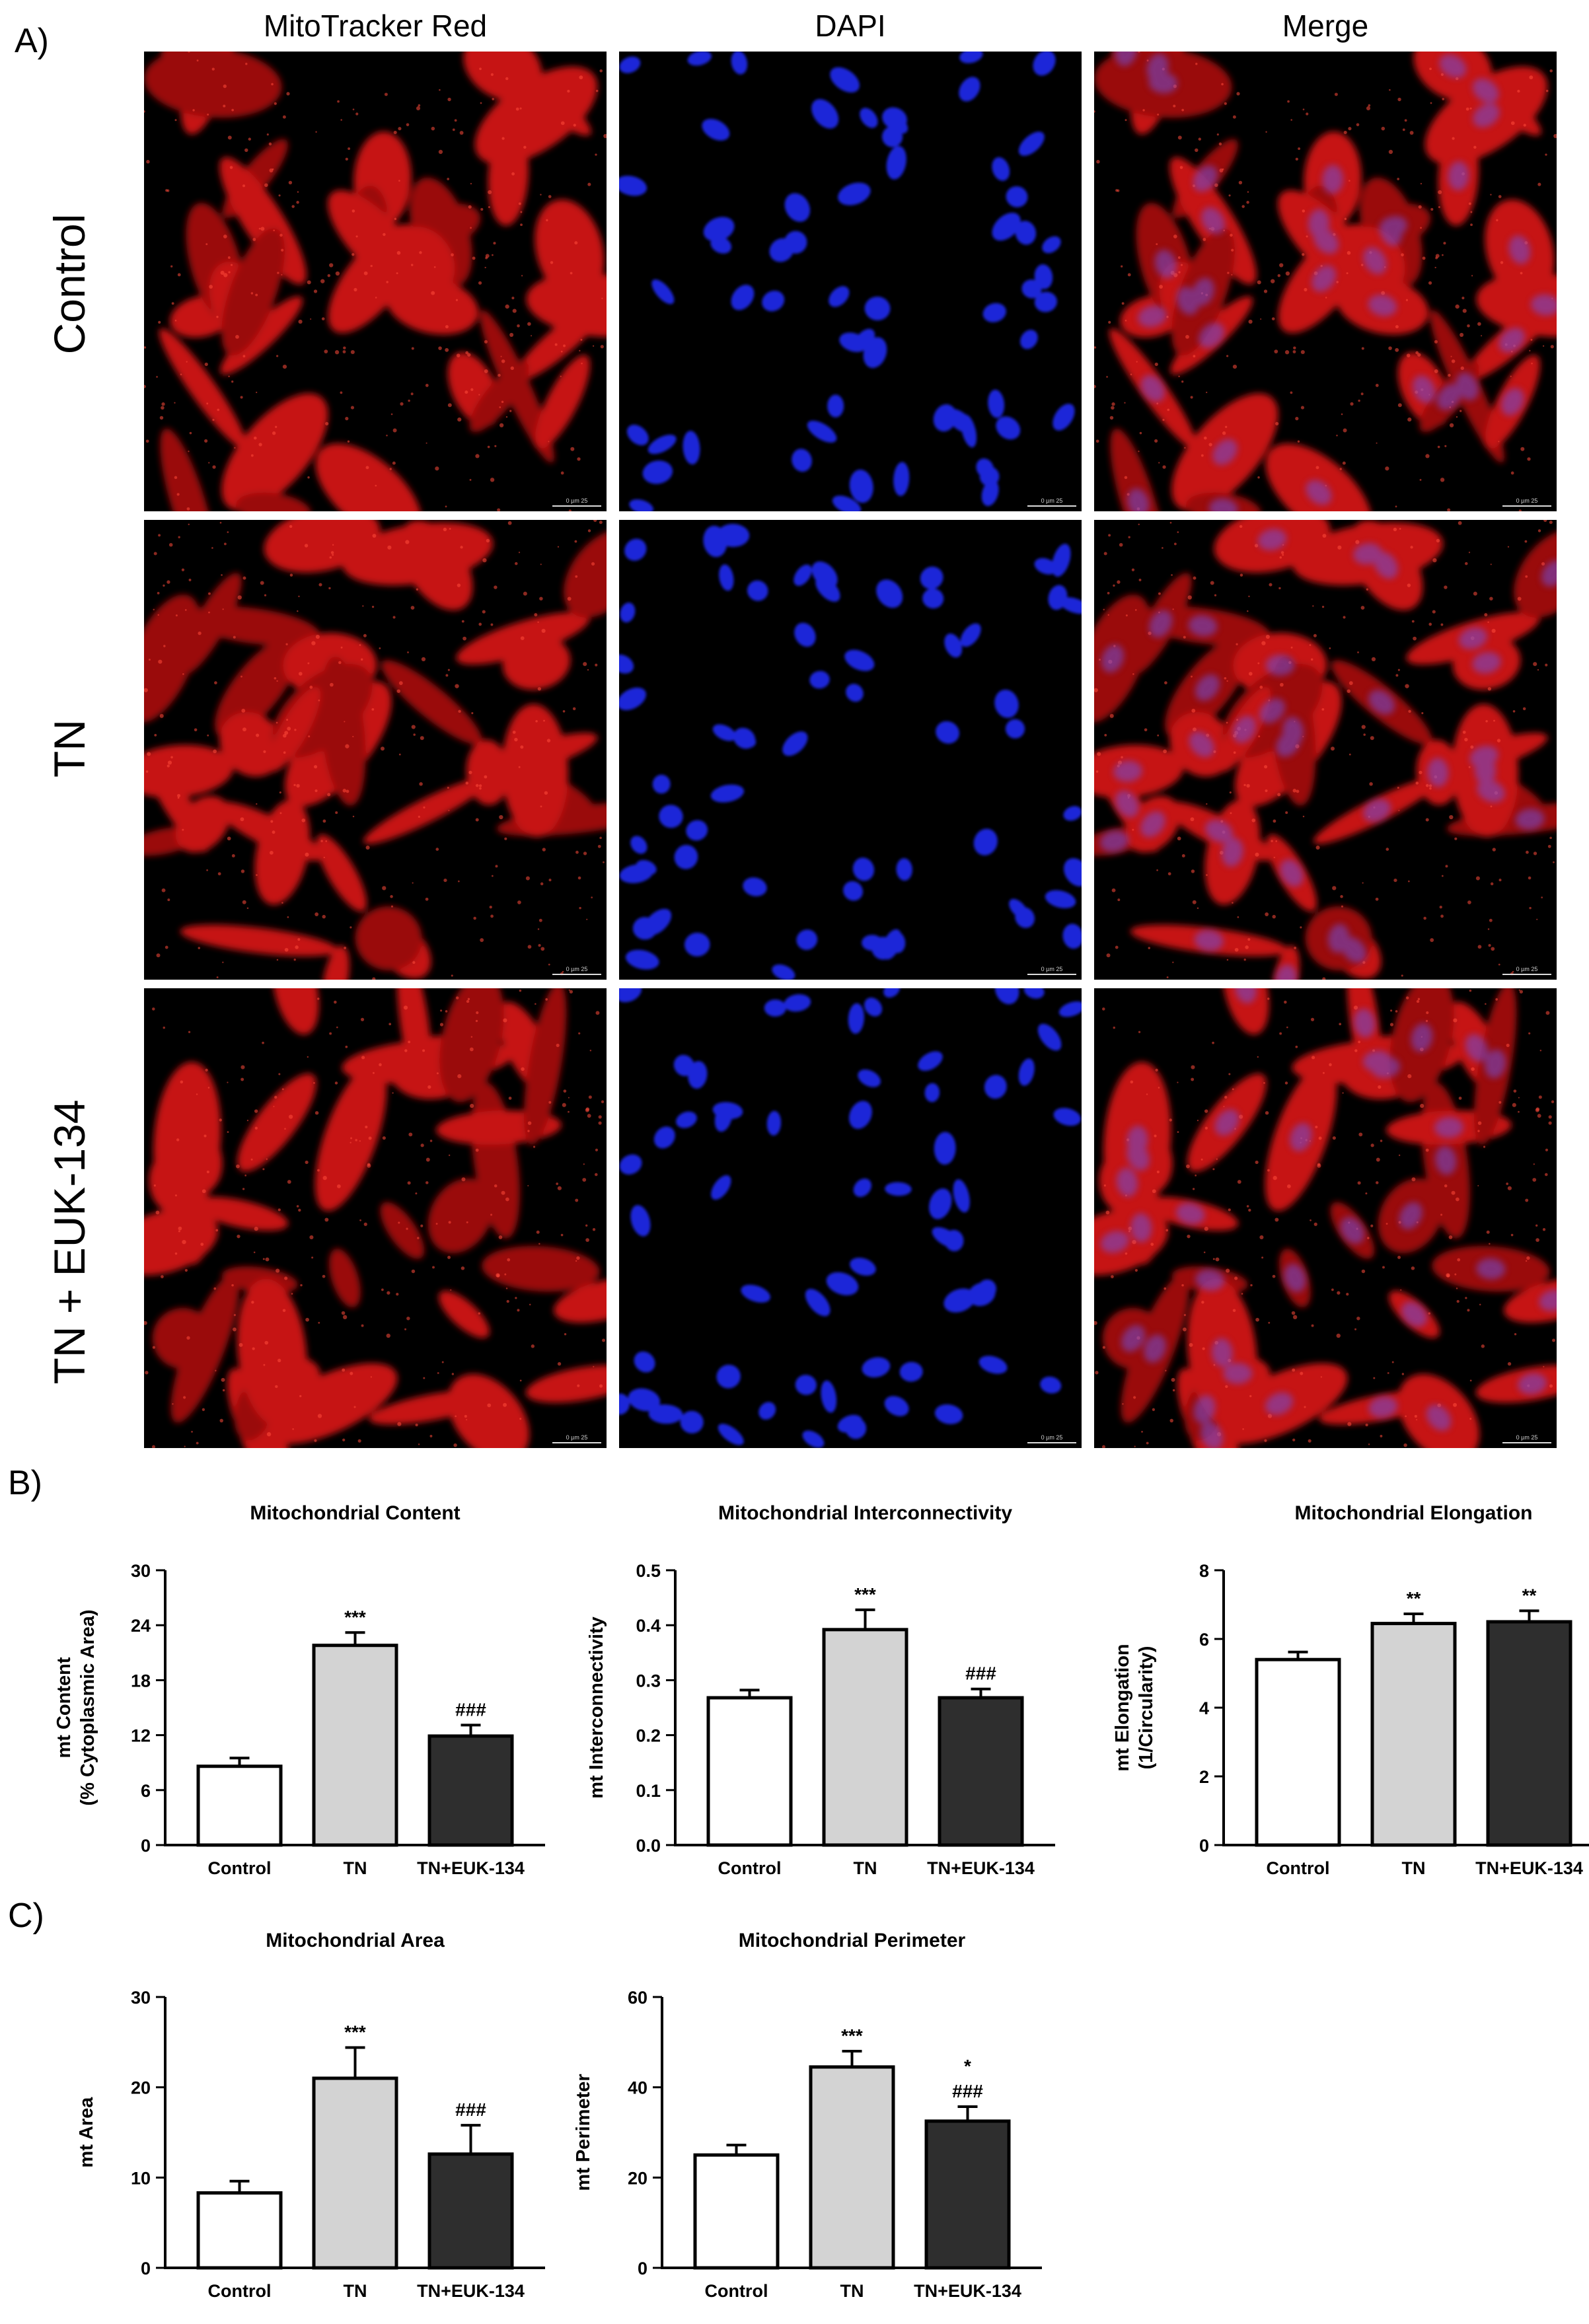 The height and width of the screenshot is (2324, 1589). Describe the element at coordinates (637, 1998) in the screenshot. I see `y-tick-label: 60` at that location.